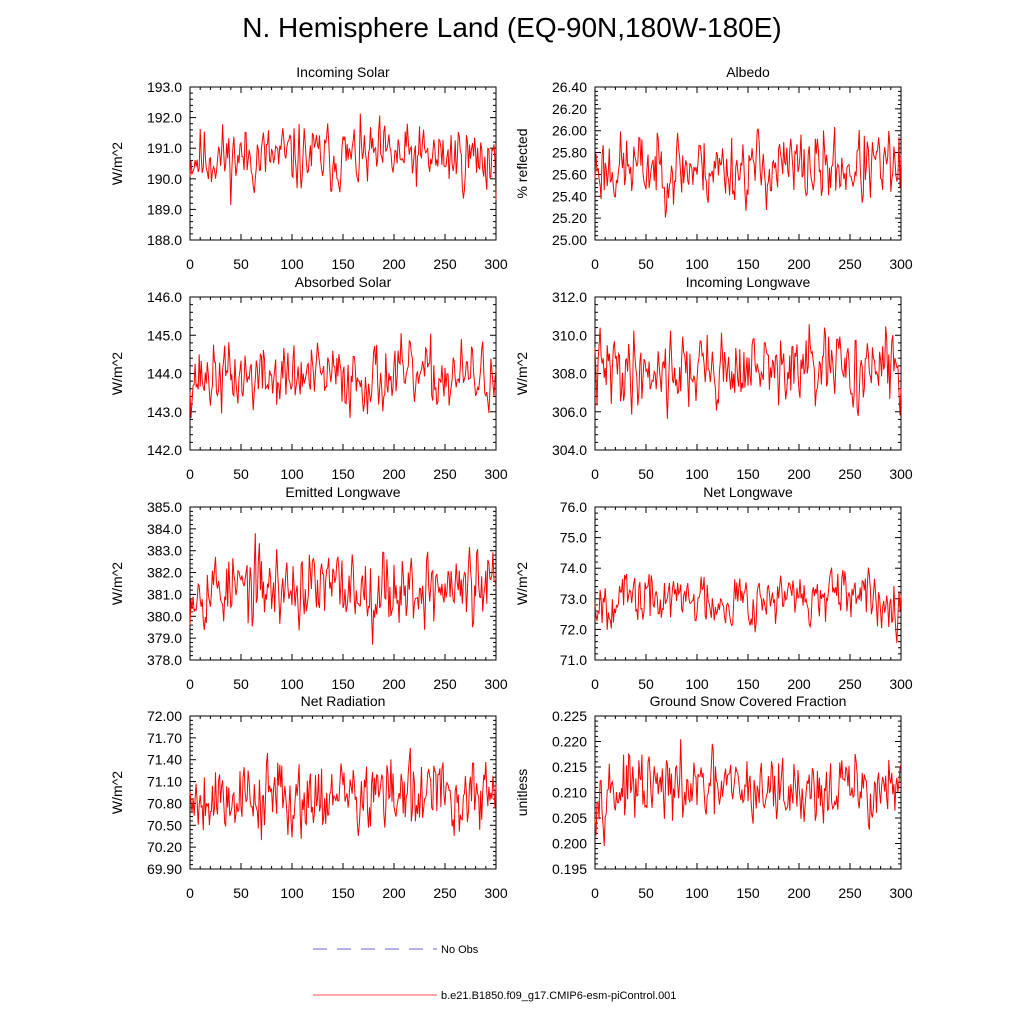 This screenshot has width=1024, height=1024. What do you see at coordinates (522, 792) in the screenshot?
I see `y-axis-label: unitless` at bounding box center [522, 792].